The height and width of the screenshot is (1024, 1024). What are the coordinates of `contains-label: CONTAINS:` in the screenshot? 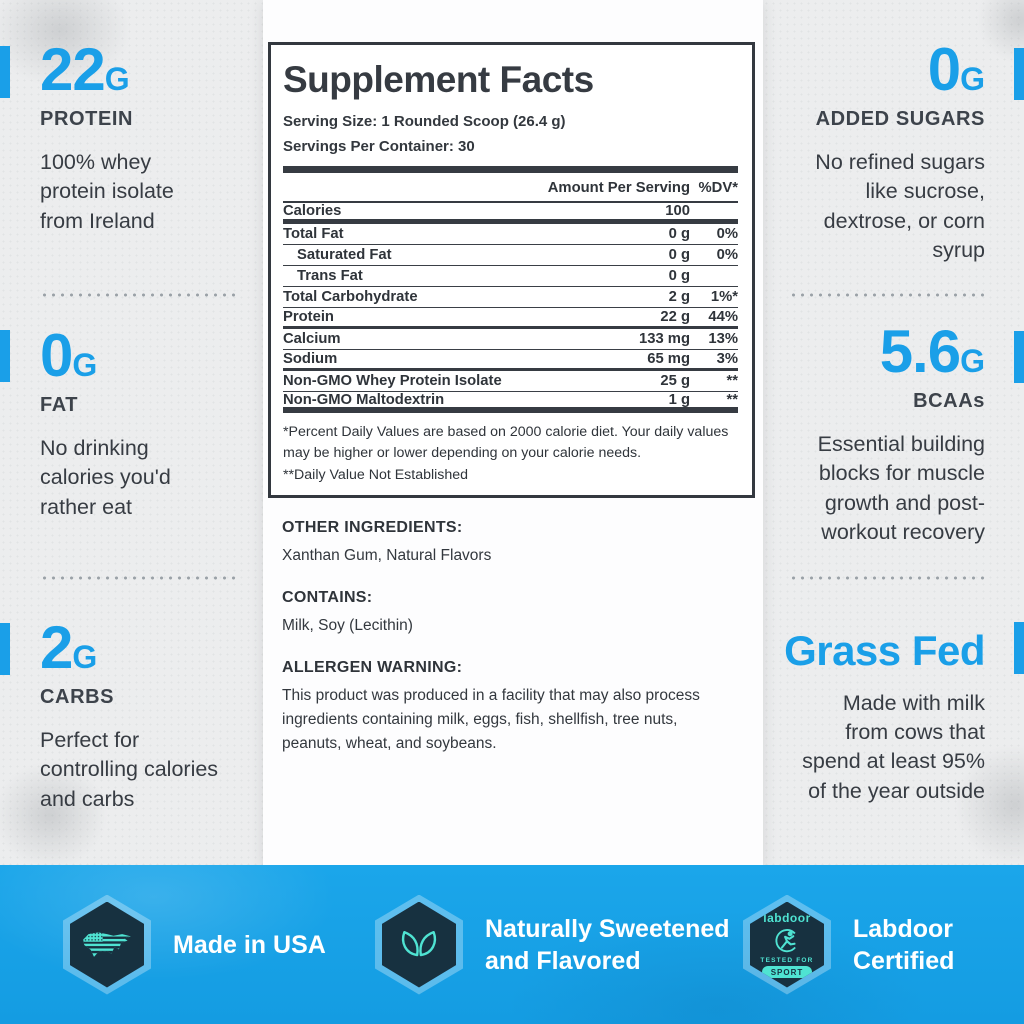 It's located at (327, 597).